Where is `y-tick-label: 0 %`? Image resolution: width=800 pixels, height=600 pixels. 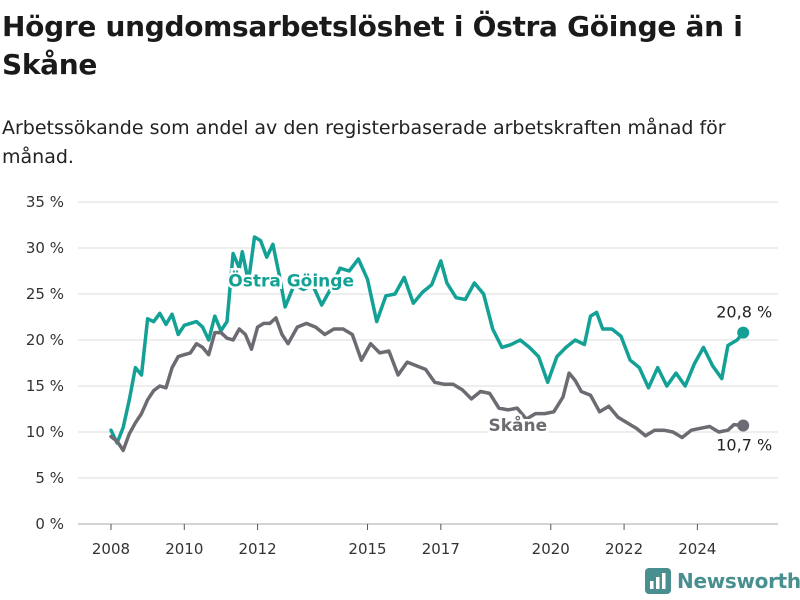 y-tick-label: 0 % is located at coordinates (49, 524).